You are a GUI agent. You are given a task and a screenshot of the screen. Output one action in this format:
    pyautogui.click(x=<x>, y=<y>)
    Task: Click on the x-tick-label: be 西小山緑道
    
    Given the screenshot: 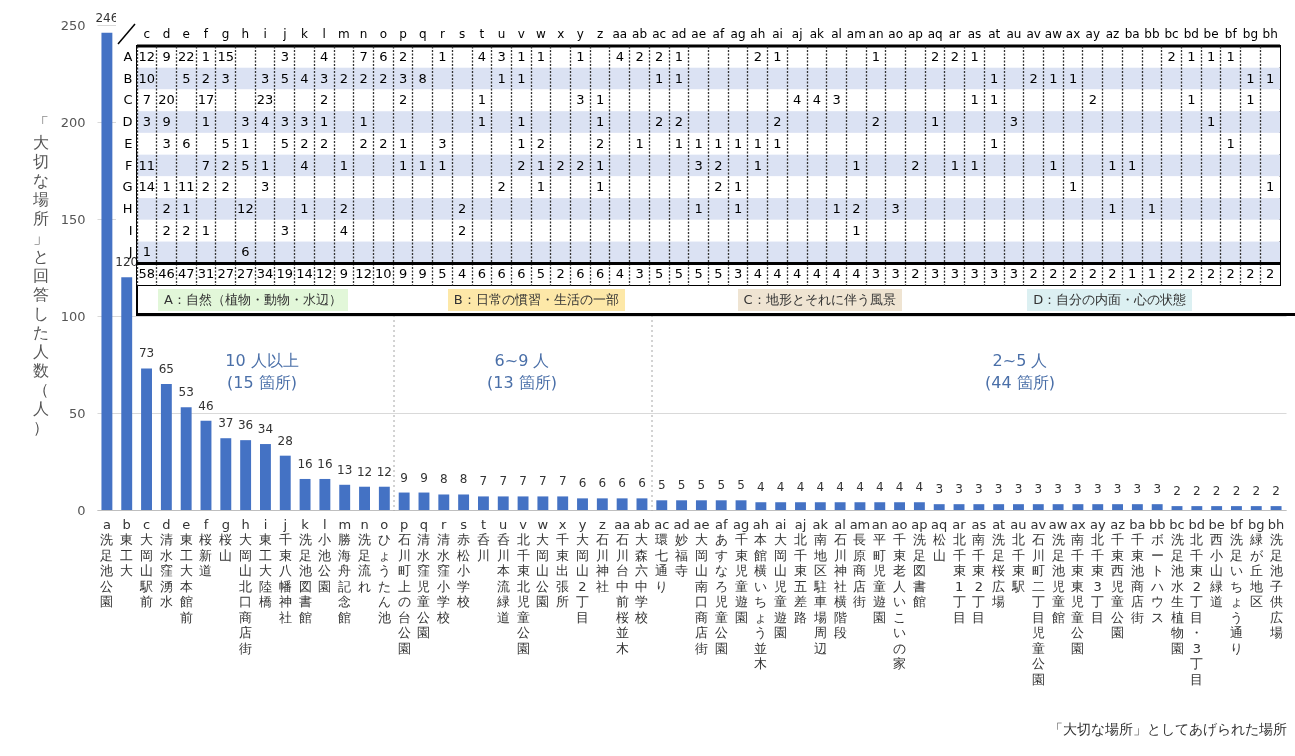 What is the action you would take?
    pyautogui.click(x=1216, y=562)
    